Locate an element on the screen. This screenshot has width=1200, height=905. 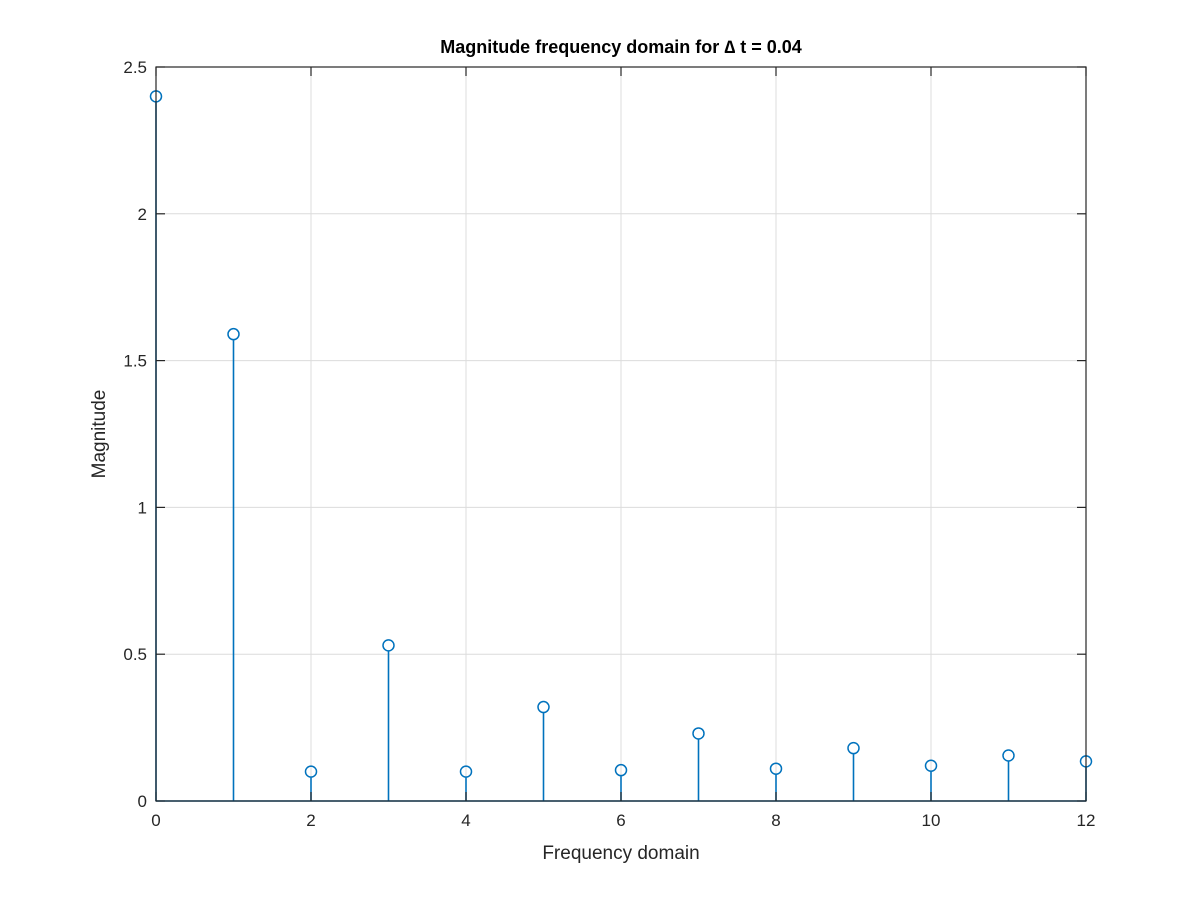
x-tick-label: 10 is located at coordinates (931, 820).